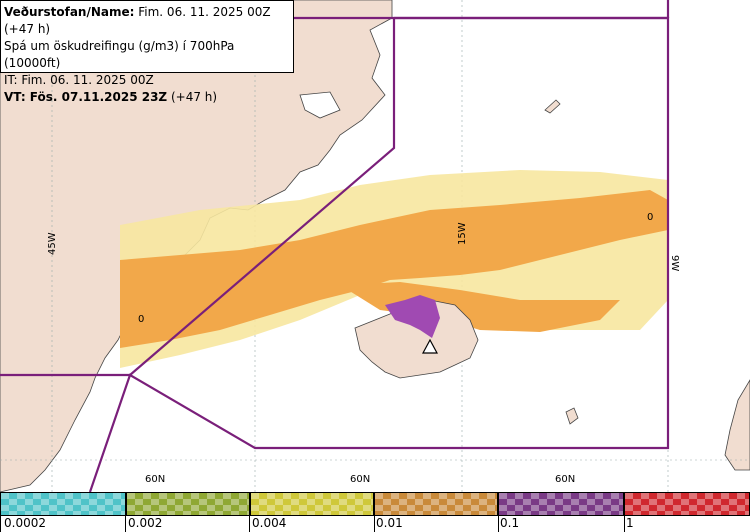  I want to click on lon-label-9w: 9W, so click(674, 263).